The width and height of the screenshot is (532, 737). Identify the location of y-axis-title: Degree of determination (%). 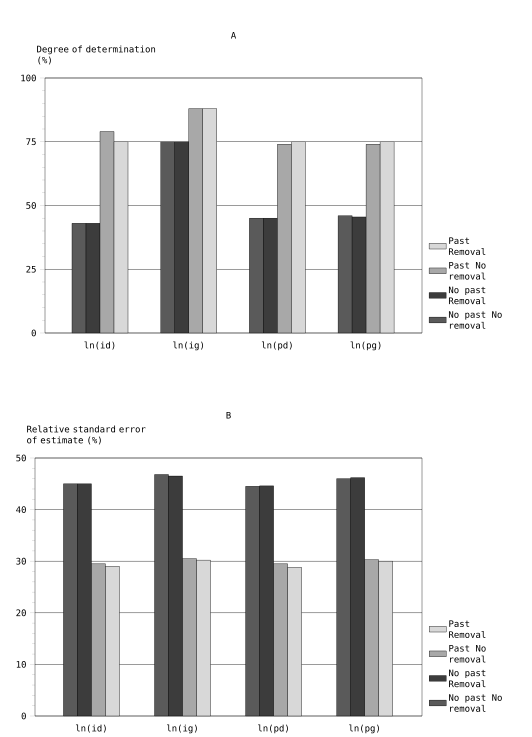
(96, 55).